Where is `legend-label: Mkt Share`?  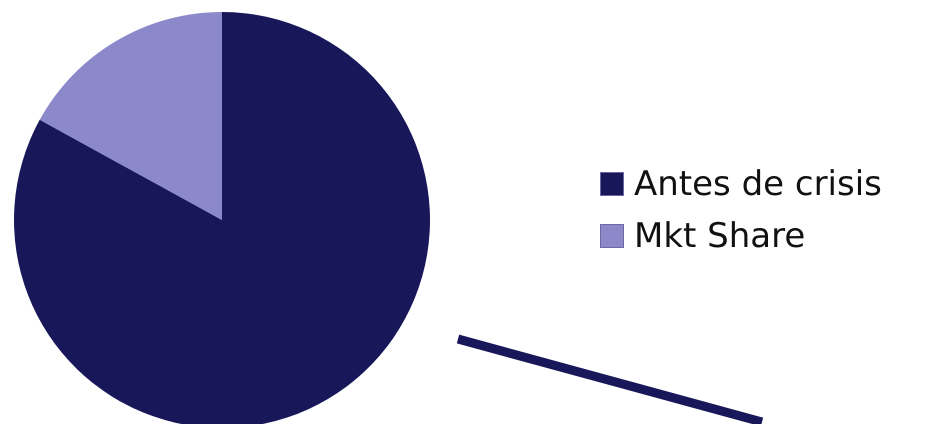
legend-label: Mkt Share is located at coordinates (720, 236).